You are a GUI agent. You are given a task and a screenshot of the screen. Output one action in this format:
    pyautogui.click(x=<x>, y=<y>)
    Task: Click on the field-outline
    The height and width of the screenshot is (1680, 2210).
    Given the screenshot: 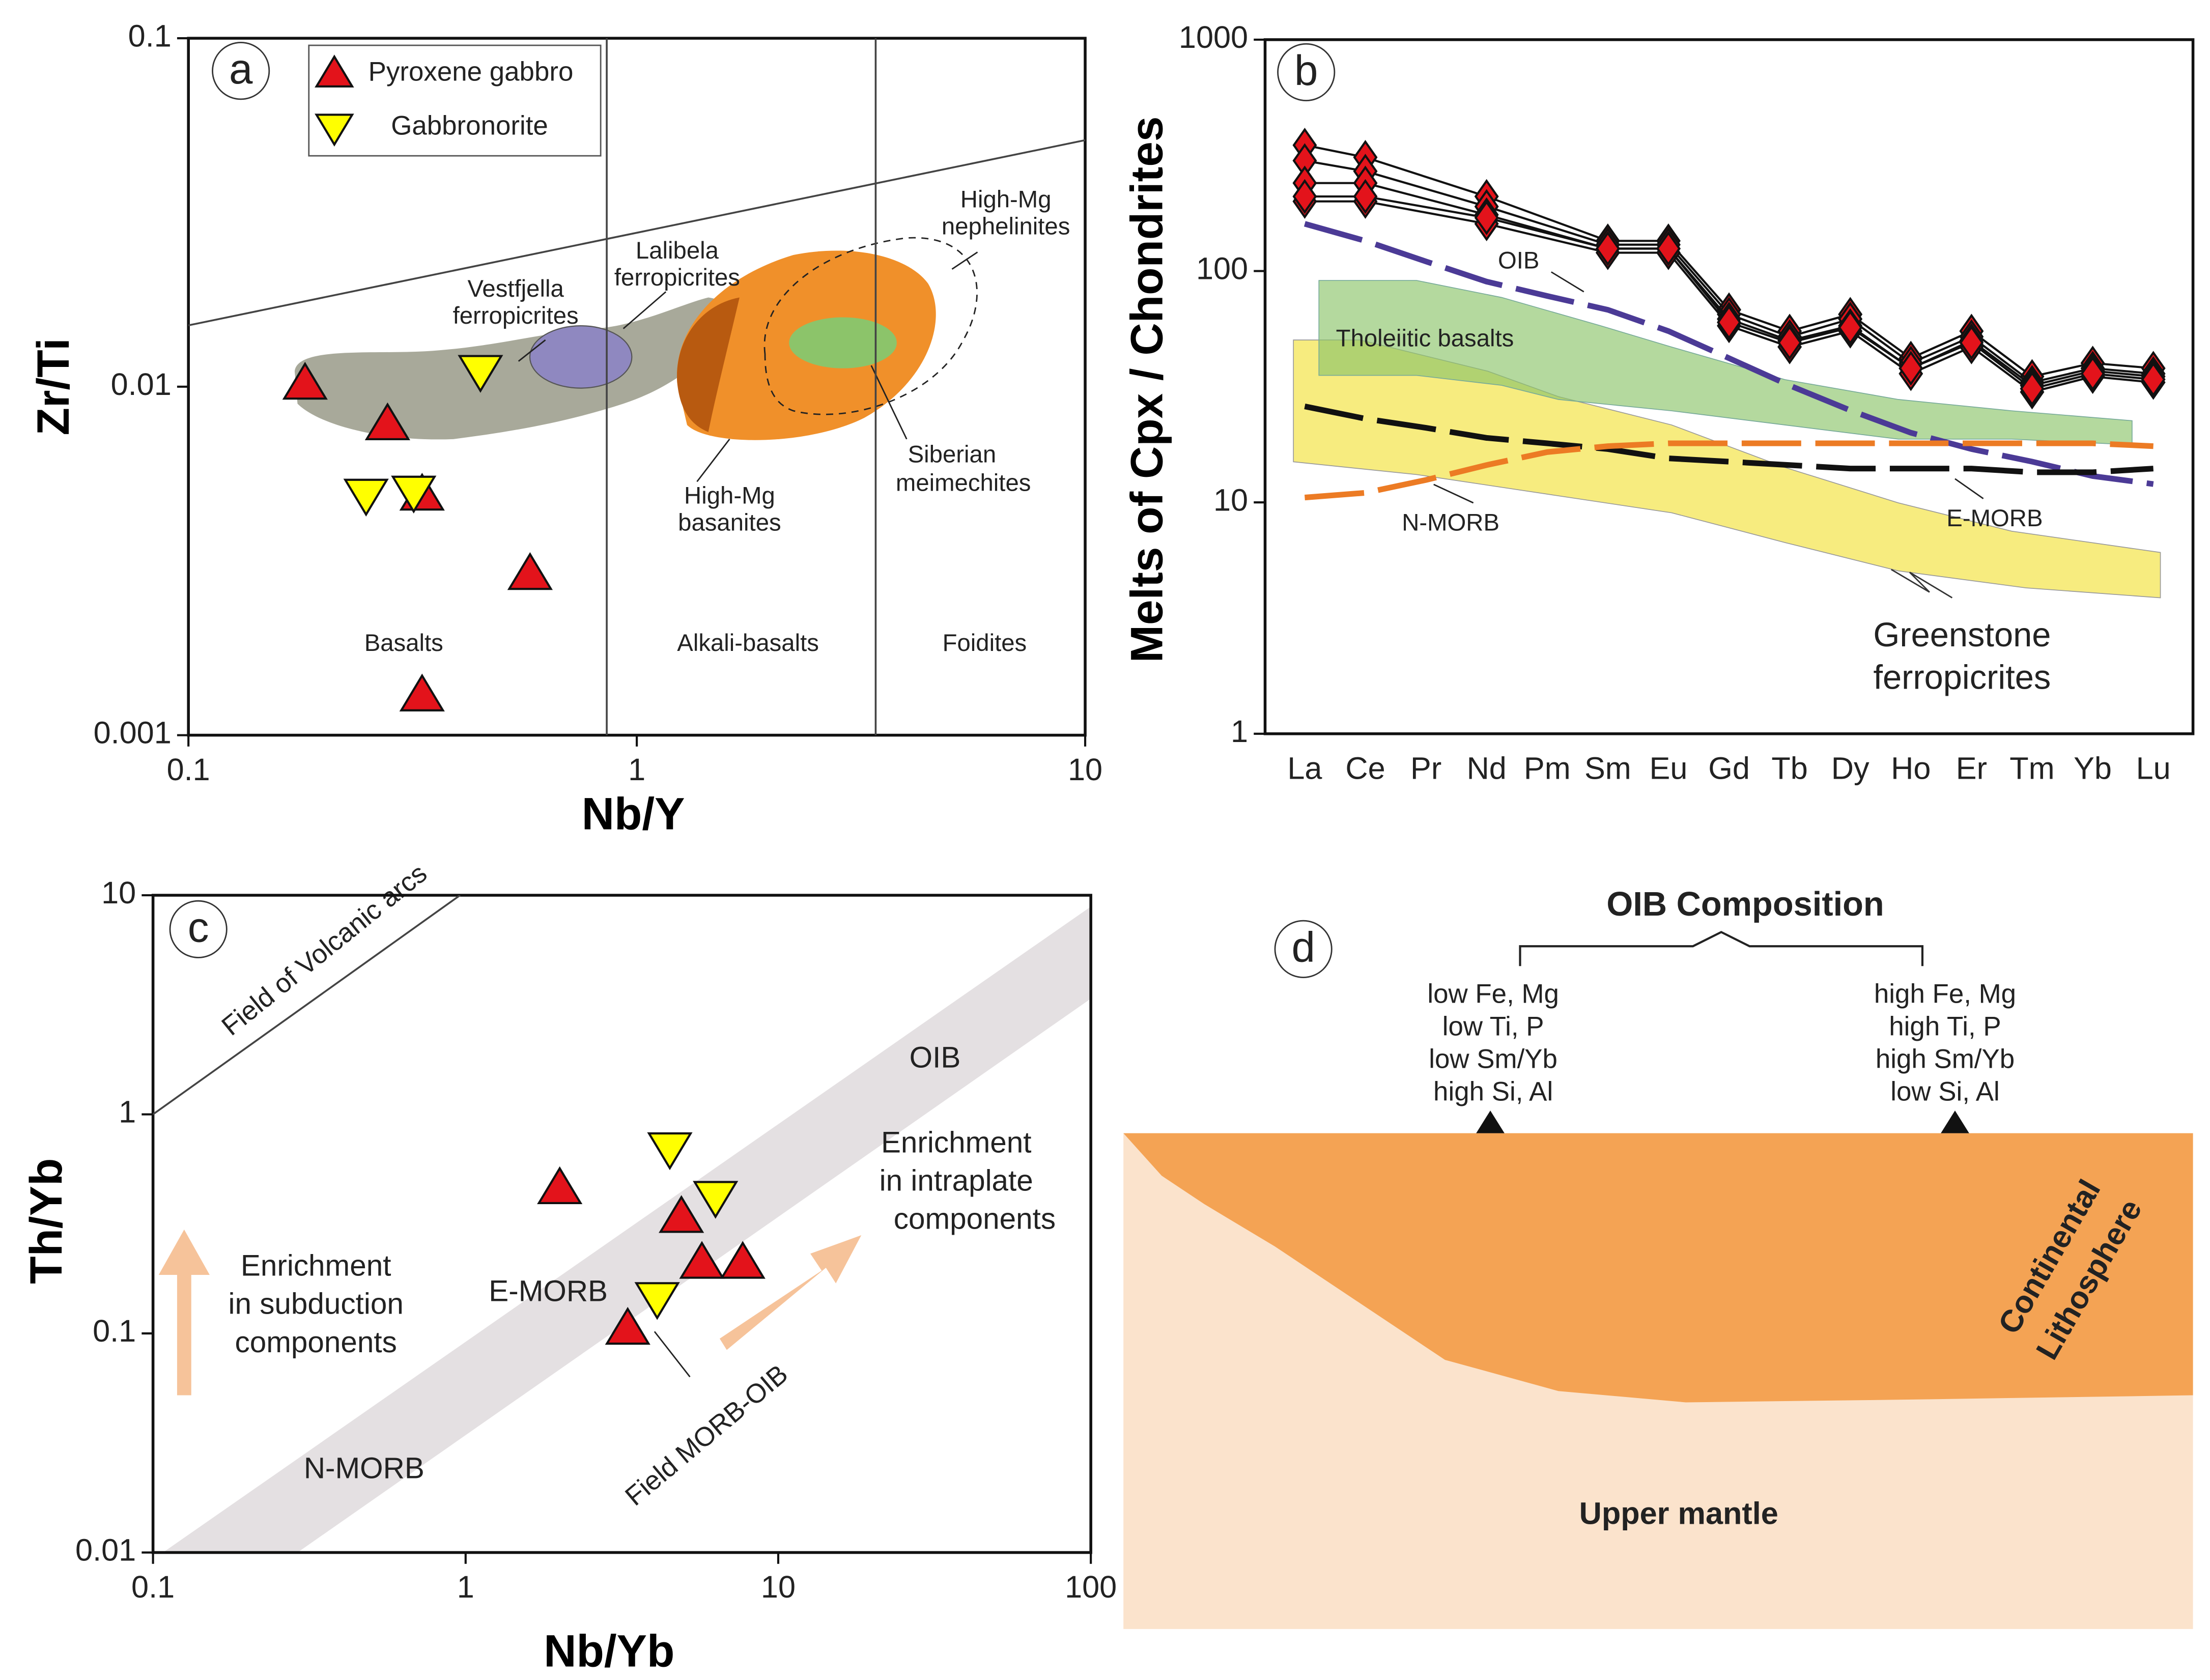 What is the action you would take?
    pyautogui.click(x=870, y=326)
    